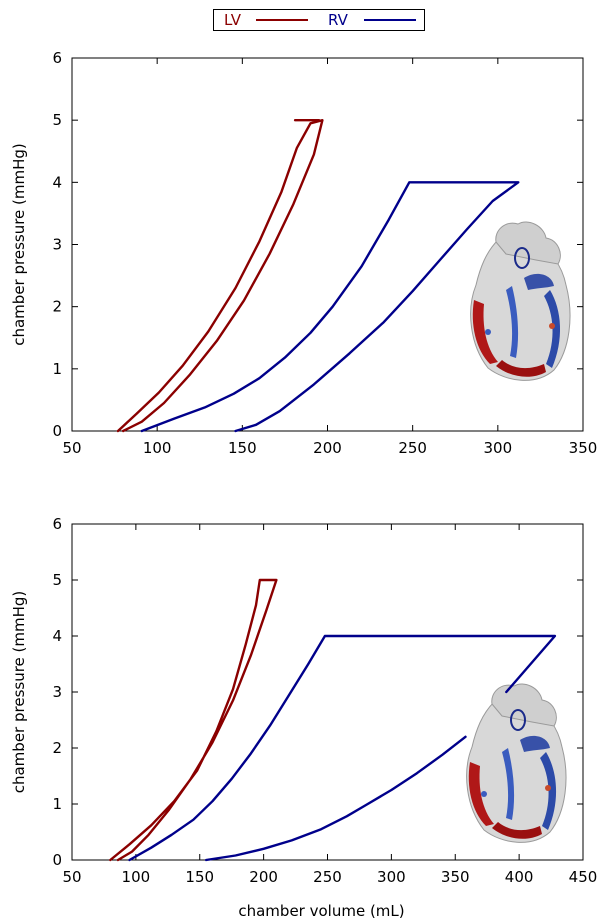 This screenshot has width=602, height=920. What do you see at coordinates (71, 877) in the screenshot?
I see `x-tick-label-1-0: 50` at bounding box center [71, 877].